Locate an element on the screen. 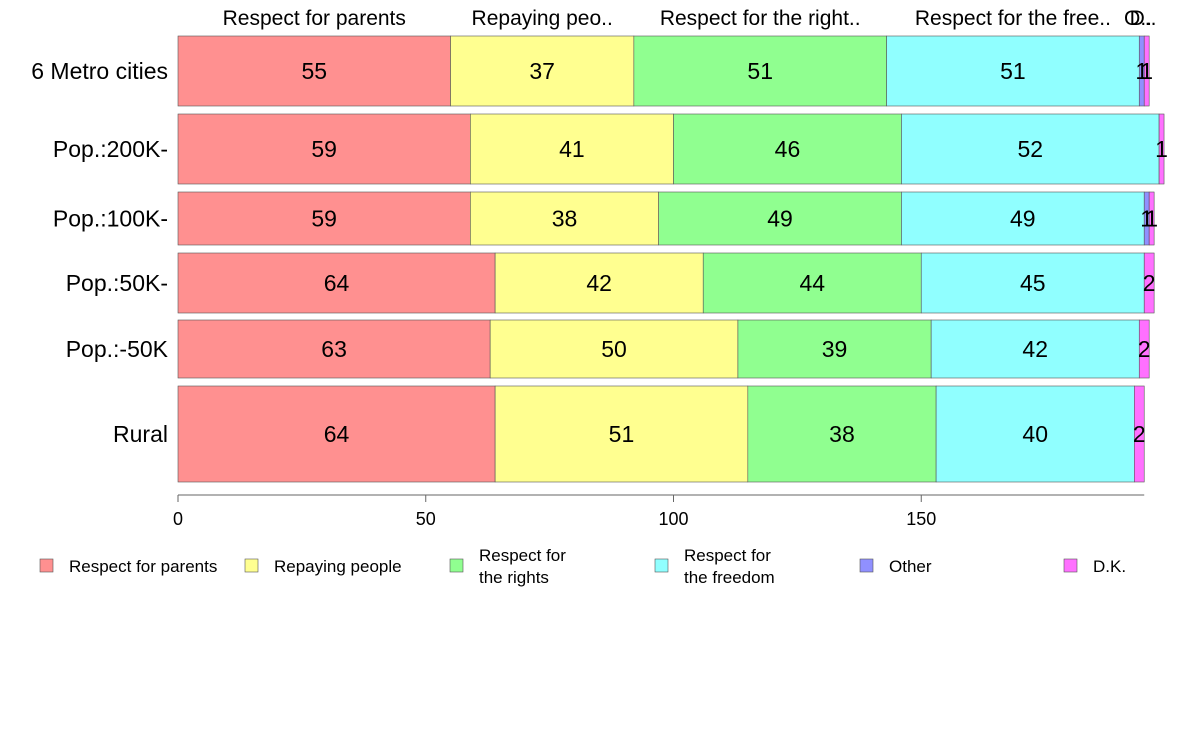  legend-item: Respect for parents is located at coordinates (128, 566).